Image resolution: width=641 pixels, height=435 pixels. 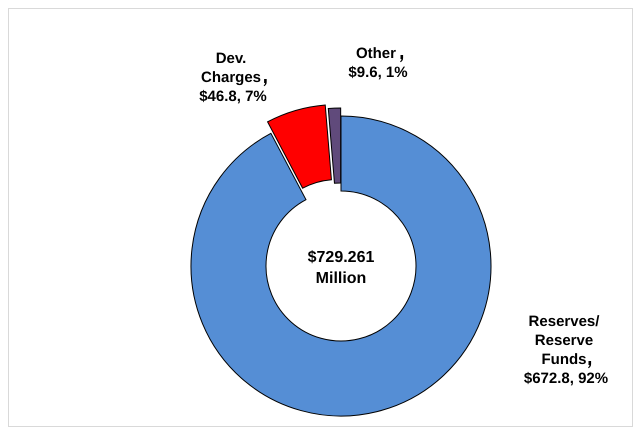 I want to click on slice-label: Dev. Charges, so click(x=231, y=68).